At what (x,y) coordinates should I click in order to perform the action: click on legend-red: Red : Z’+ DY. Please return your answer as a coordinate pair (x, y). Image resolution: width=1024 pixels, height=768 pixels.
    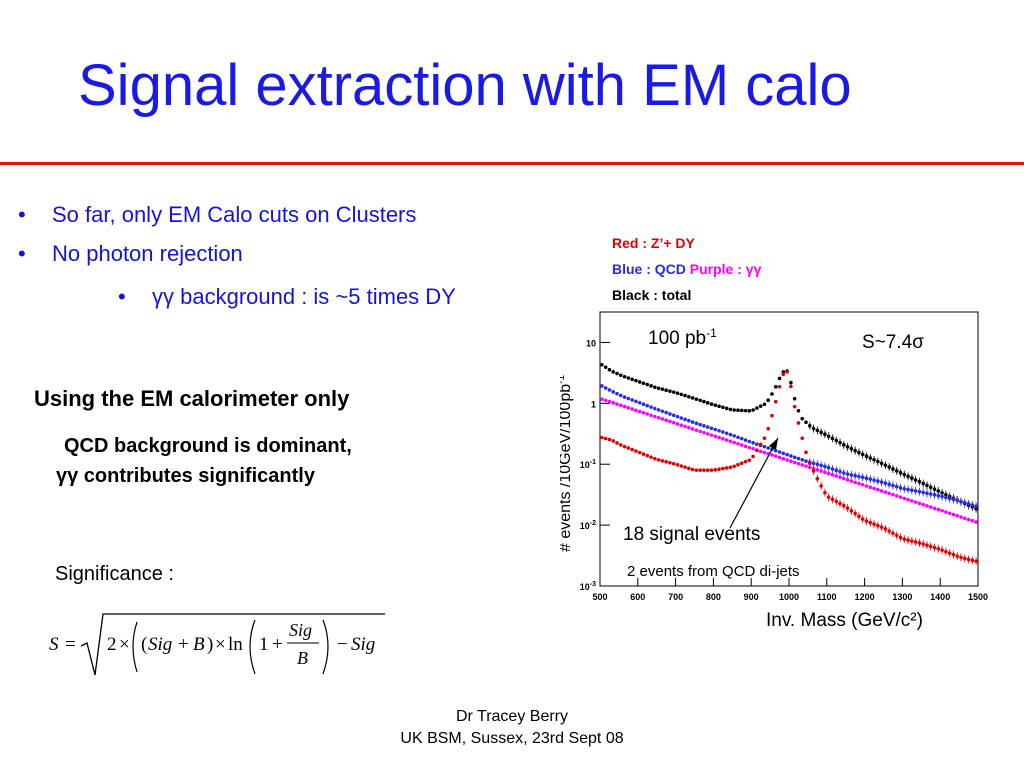
    Looking at the image, I should click on (653, 243).